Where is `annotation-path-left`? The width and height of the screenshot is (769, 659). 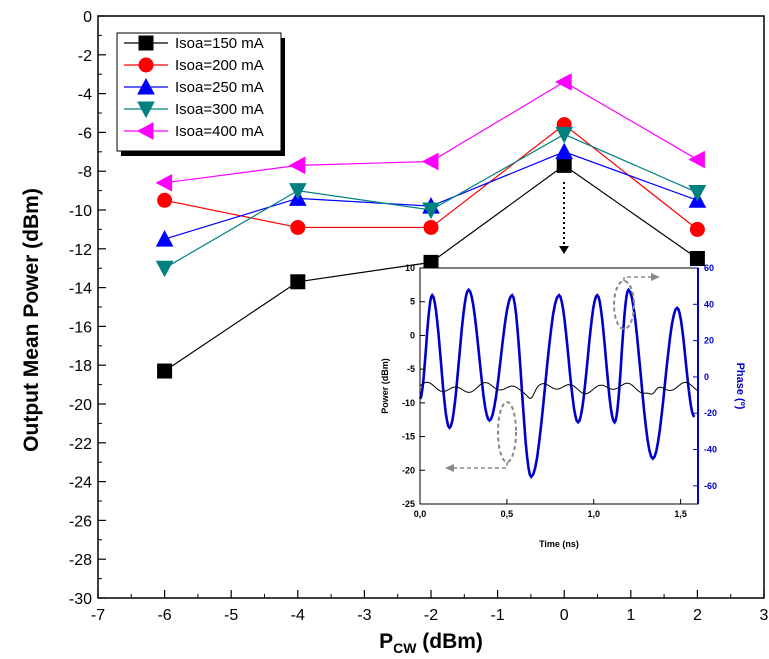 annotation-path-left is located at coordinates (480, 465).